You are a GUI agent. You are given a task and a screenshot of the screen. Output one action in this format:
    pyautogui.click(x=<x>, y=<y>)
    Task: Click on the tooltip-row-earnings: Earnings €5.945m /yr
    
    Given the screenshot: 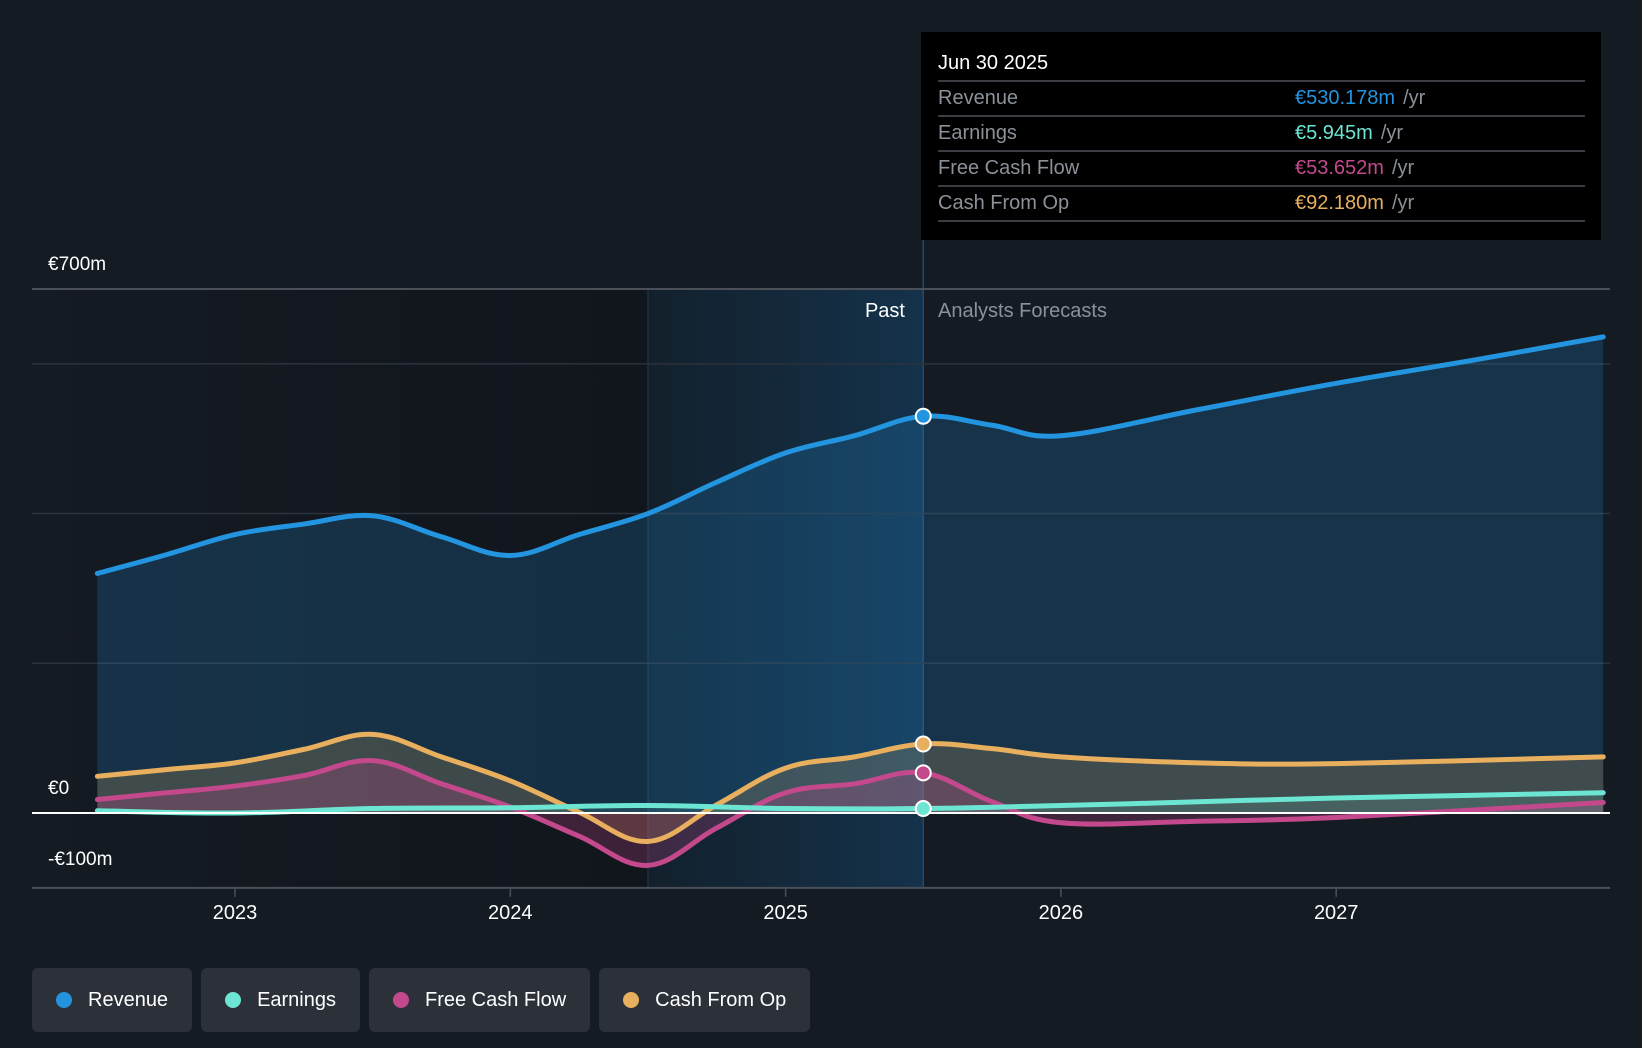 What is the action you would take?
    pyautogui.click(x=1261, y=134)
    